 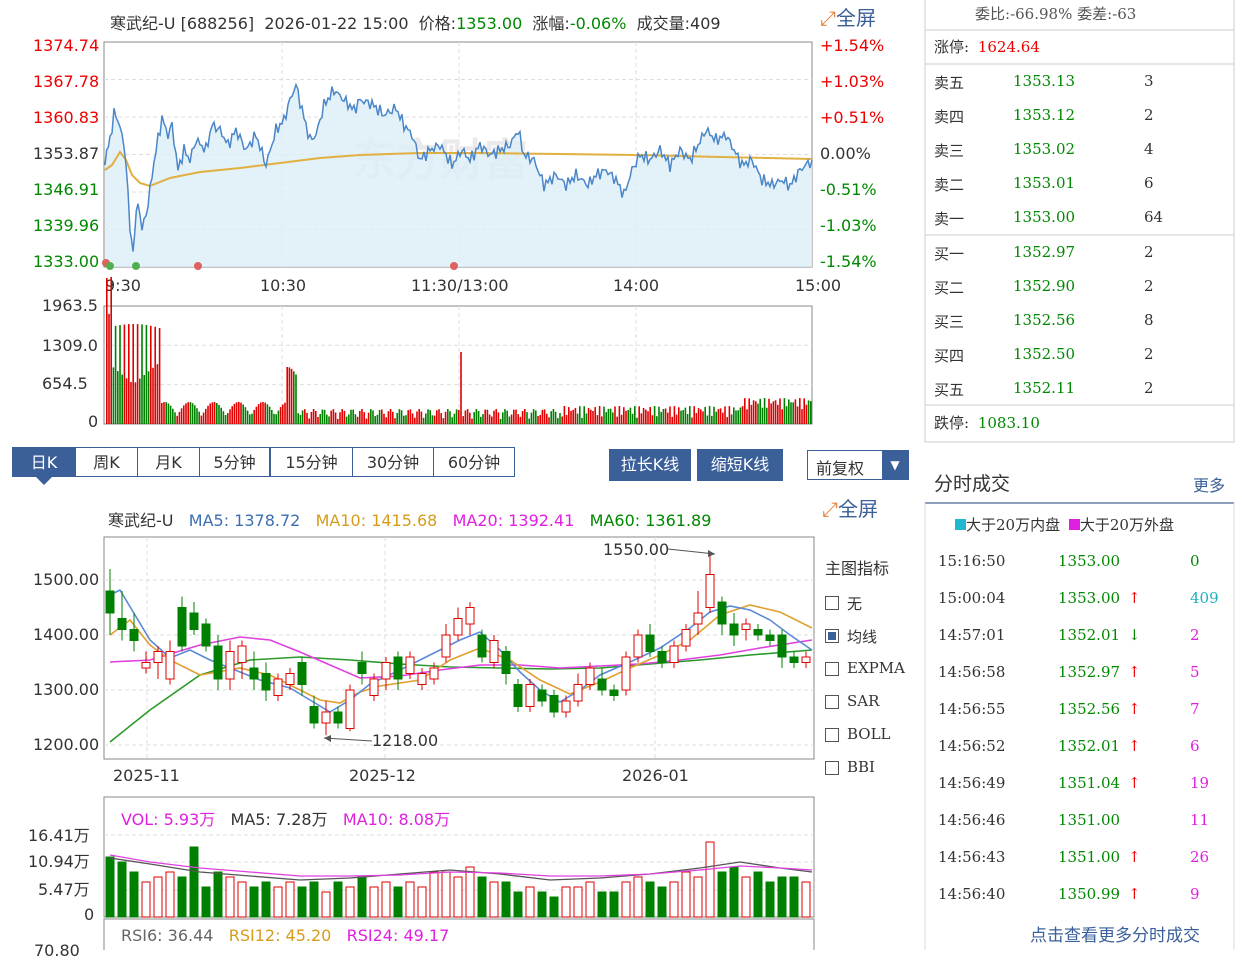 What do you see at coordinates (1083, 895) in the screenshot?
I see `trade-row: 14:56:40 1350.99 ↑ 9` at bounding box center [1083, 895].